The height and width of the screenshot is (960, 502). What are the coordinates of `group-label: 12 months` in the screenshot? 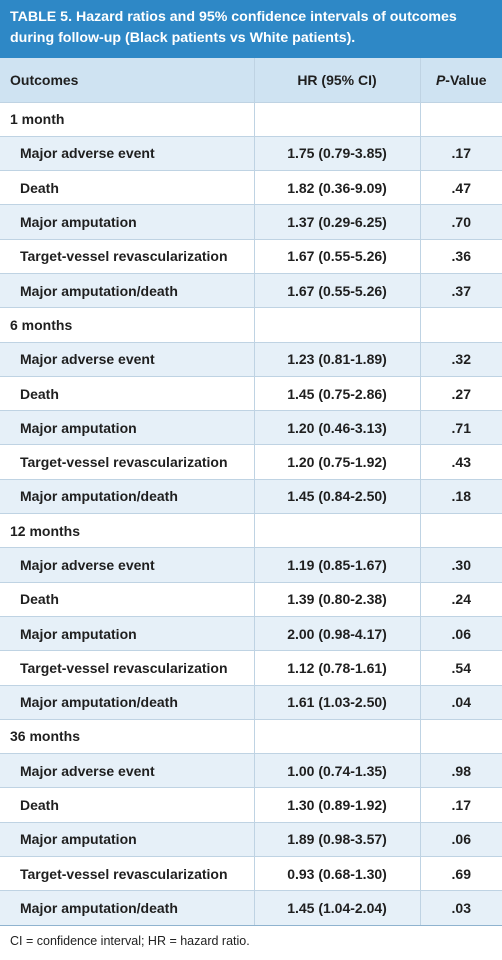 It's located at (127, 530).